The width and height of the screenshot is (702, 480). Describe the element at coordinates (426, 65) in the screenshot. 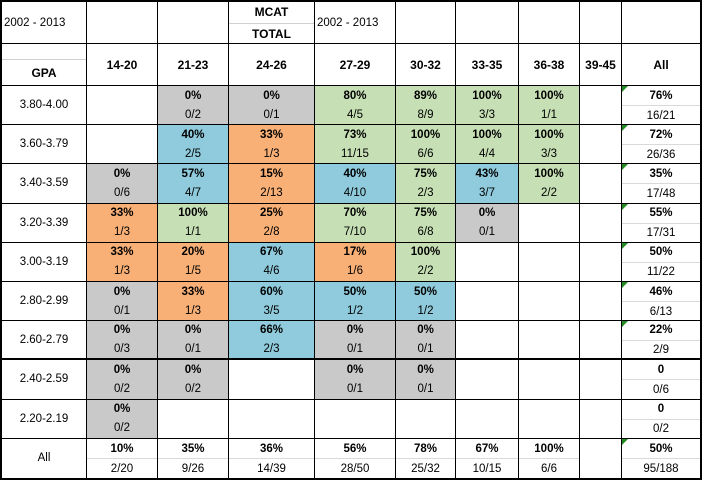

I see `col-header-30-32: 30-32` at that location.